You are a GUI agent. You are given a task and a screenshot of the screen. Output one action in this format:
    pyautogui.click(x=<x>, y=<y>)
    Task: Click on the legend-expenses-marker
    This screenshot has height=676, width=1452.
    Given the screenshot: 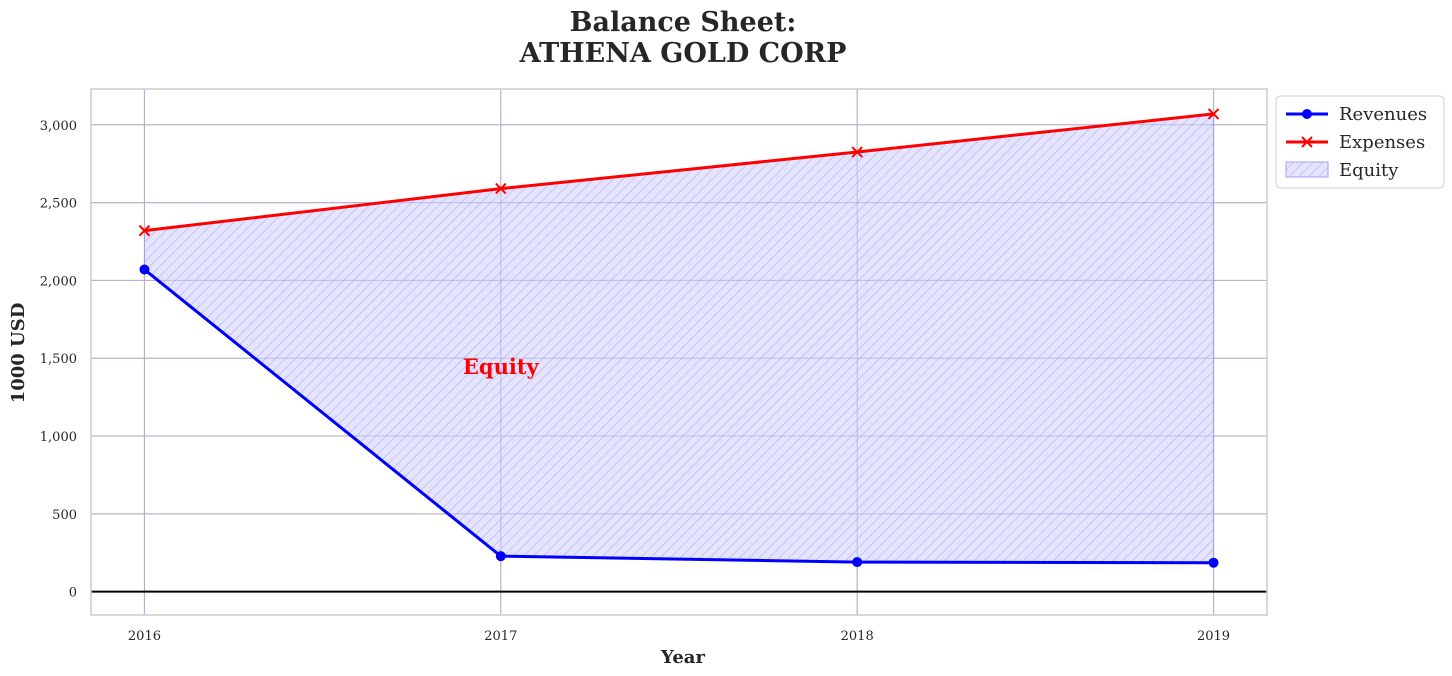 What is the action you would take?
    pyautogui.click(x=1307, y=142)
    